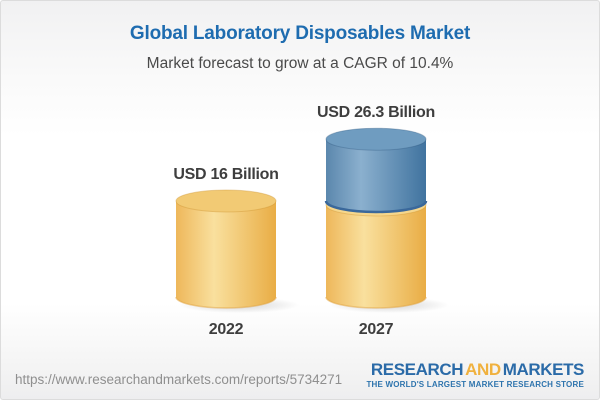 Image resolution: width=600 pixels, height=400 pixels. I want to click on cylinder-base-rim, so click(376, 205).